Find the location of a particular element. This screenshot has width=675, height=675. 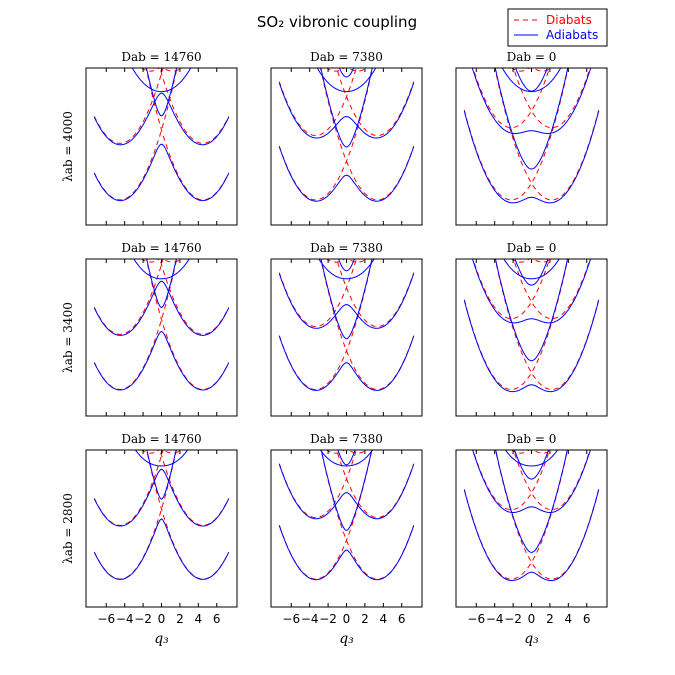

legend-label-adiabats: Adiabats is located at coordinates (572, 35).